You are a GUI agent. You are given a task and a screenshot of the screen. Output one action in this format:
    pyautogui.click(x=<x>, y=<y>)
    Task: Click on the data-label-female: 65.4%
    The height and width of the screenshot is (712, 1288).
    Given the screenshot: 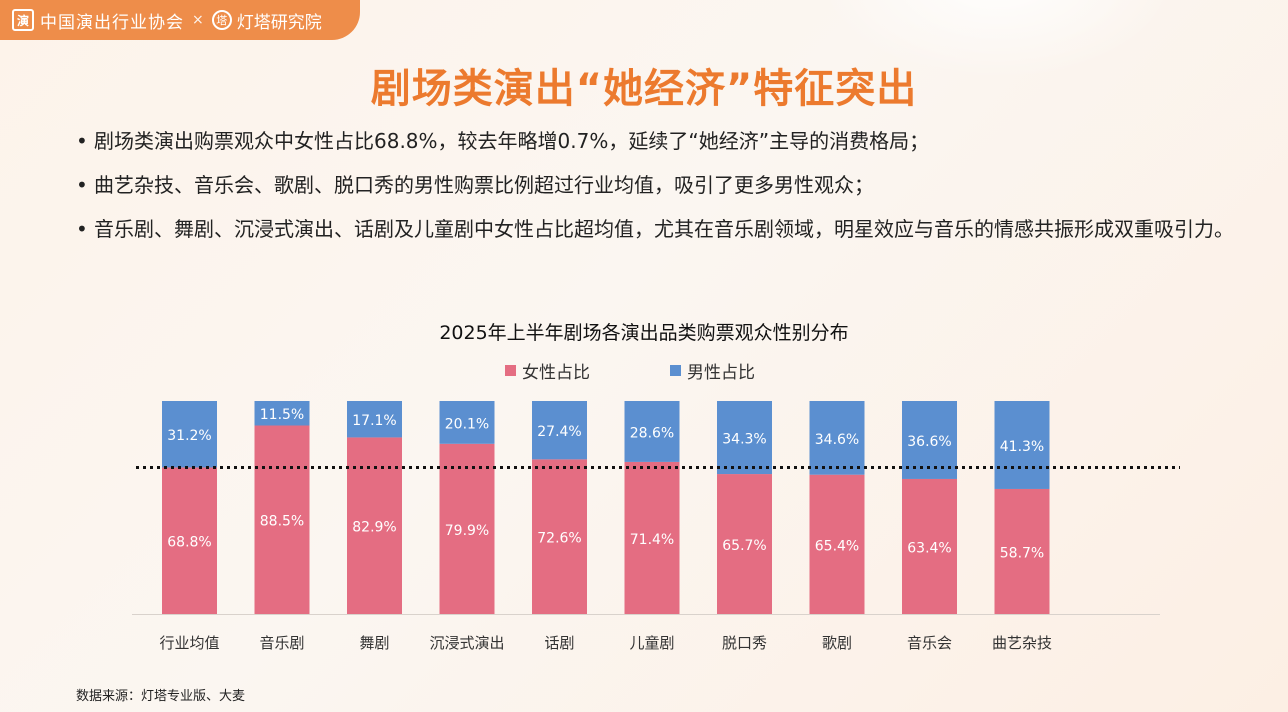 What is the action you would take?
    pyautogui.click(x=837, y=546)
    